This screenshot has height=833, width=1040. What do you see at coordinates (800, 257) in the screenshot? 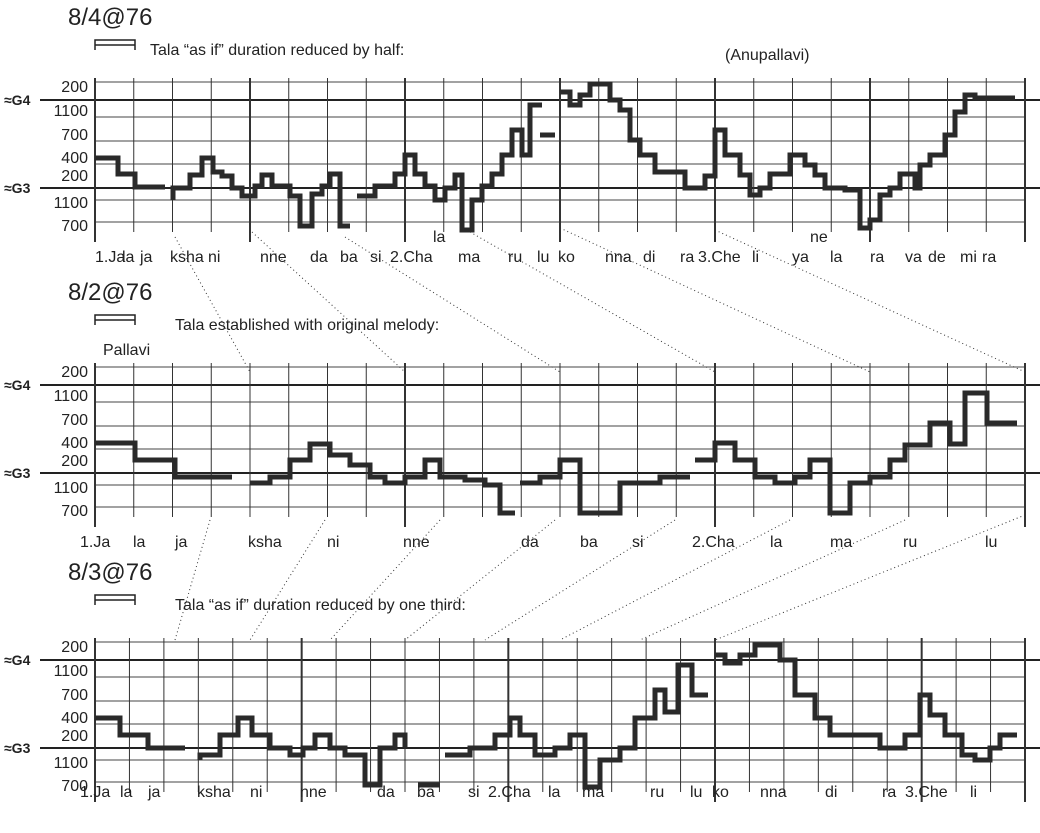
I see `syllable: ya` at bounding box center [800, 257].